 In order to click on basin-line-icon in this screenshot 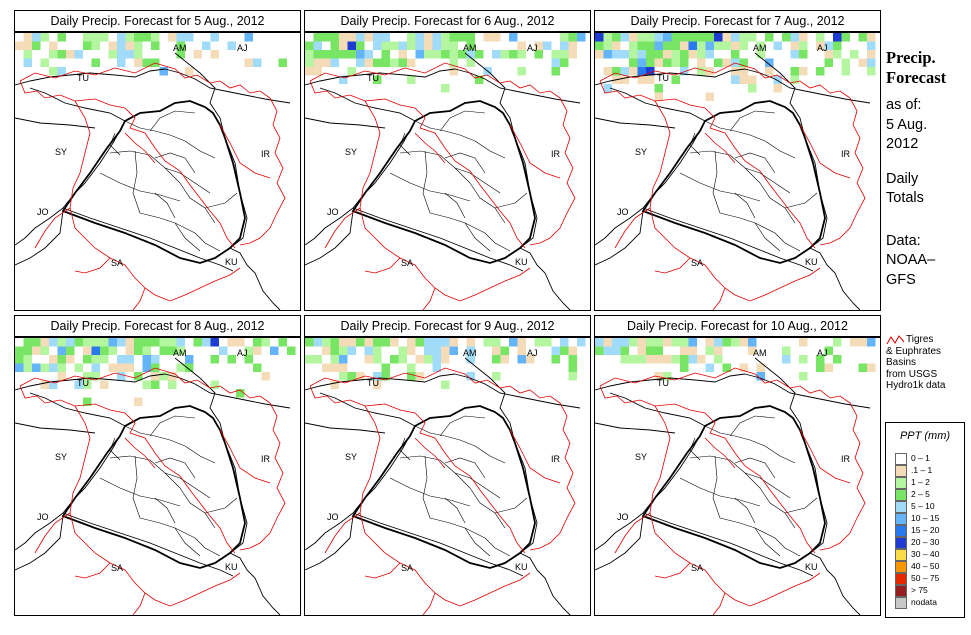, I will do `click(895, 340)`.